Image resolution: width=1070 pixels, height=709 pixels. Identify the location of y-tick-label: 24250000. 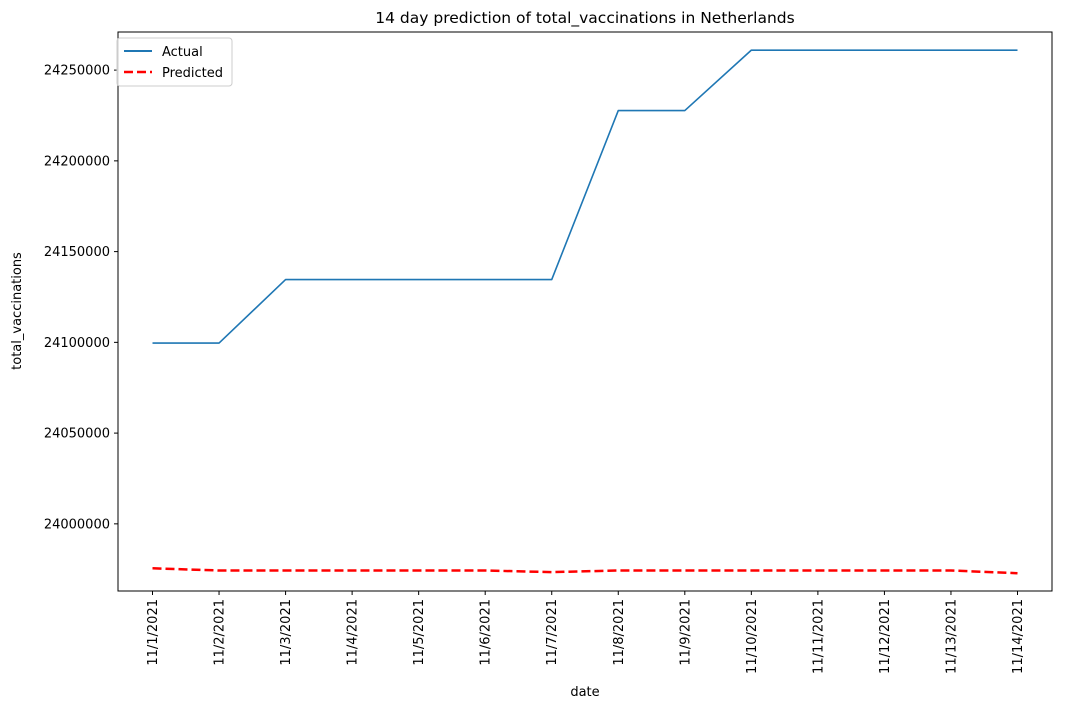
(77, 71).